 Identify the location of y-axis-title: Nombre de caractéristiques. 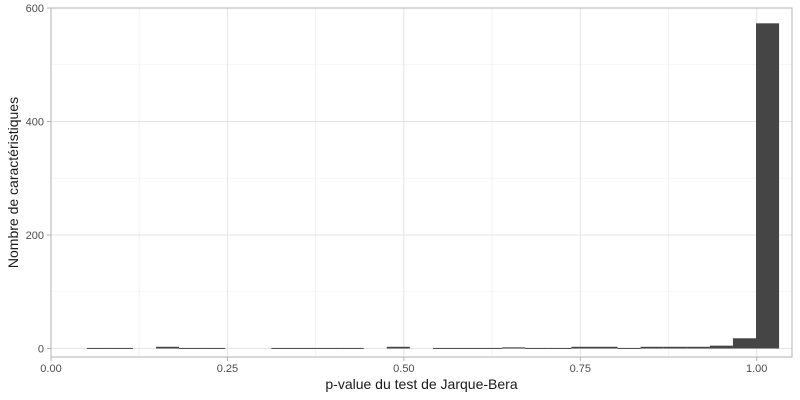
(13, 182).